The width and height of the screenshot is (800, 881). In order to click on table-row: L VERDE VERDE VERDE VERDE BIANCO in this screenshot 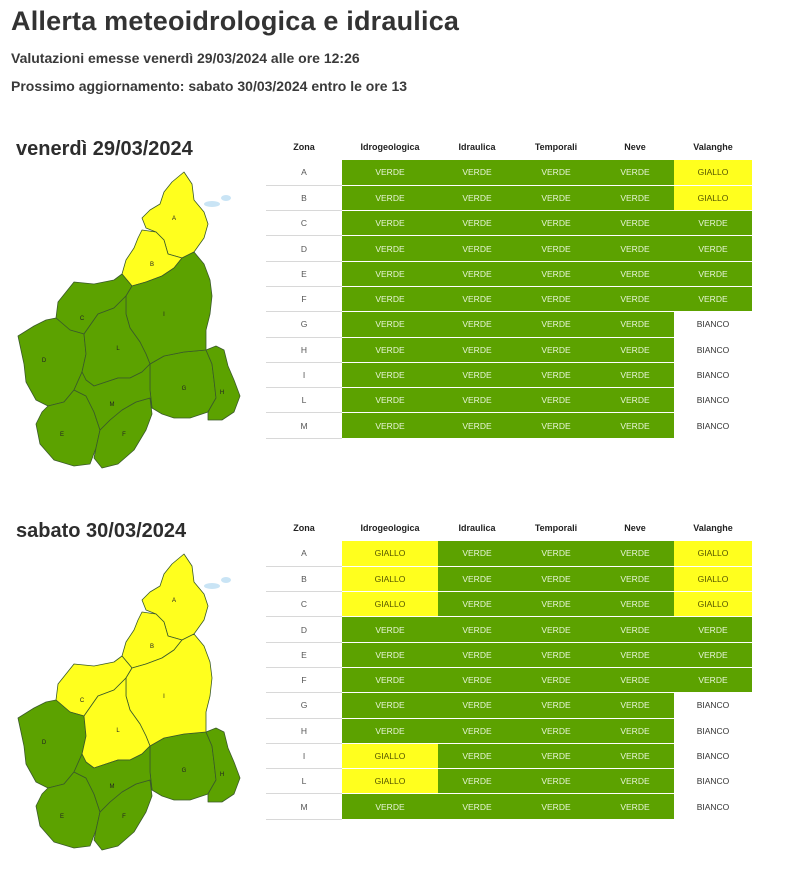, I will do `click(509, 400)`.